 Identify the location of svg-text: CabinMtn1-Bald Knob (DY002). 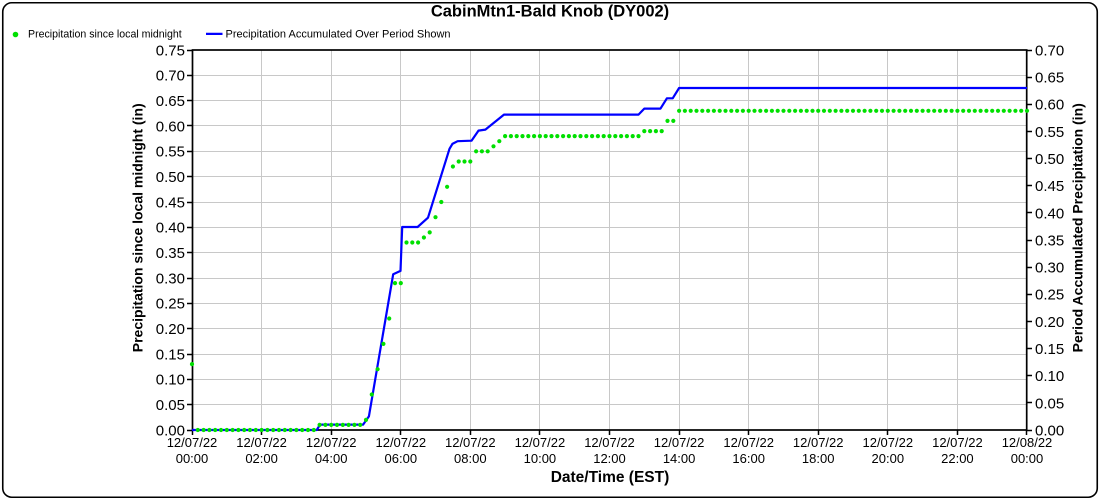
(550, 11).